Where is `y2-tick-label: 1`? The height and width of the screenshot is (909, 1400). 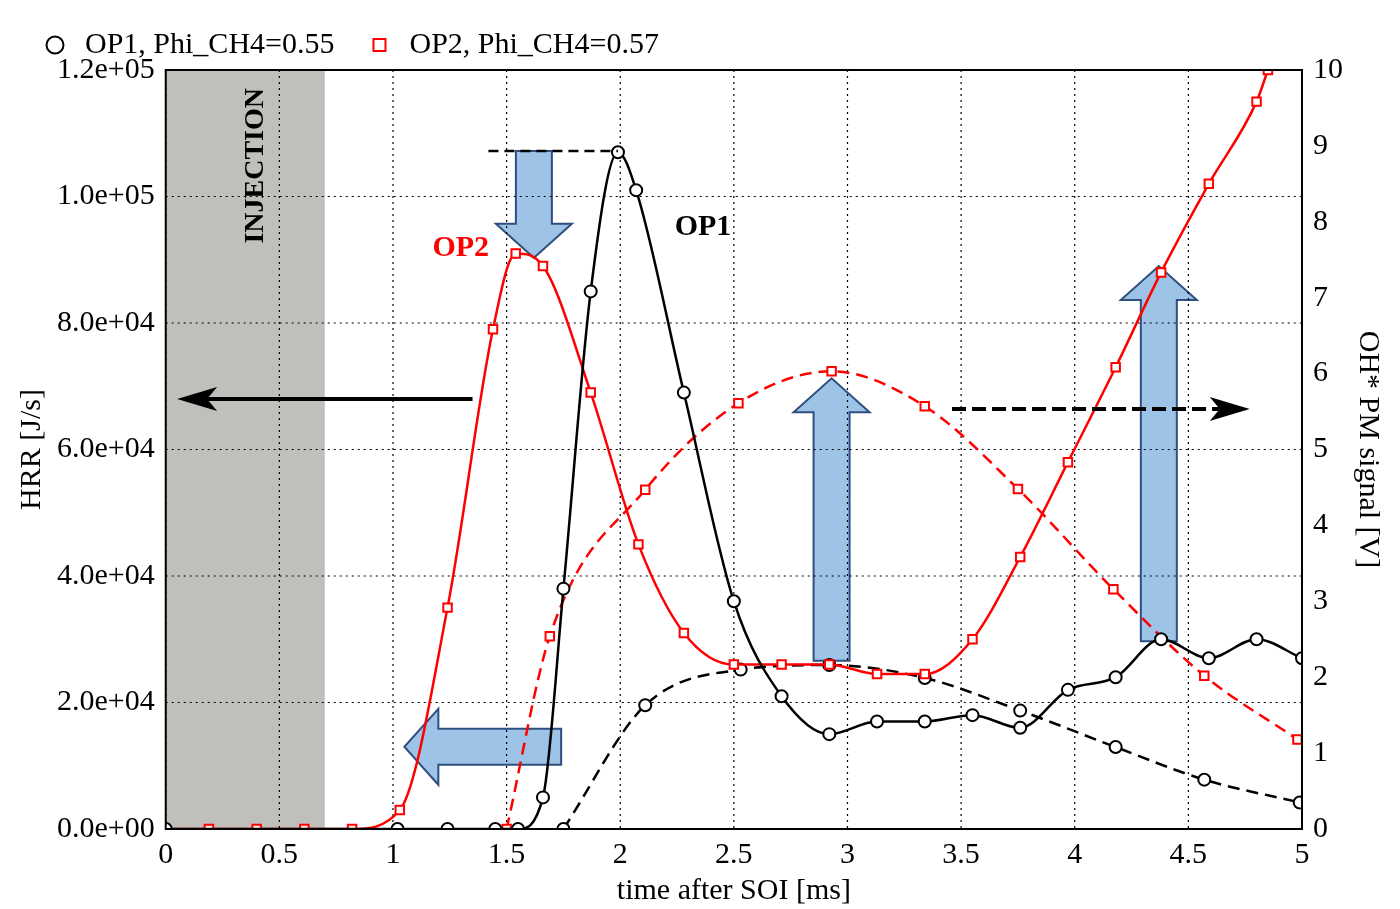
y2-tick-label: 1 is located at coordinates (1320, 750).